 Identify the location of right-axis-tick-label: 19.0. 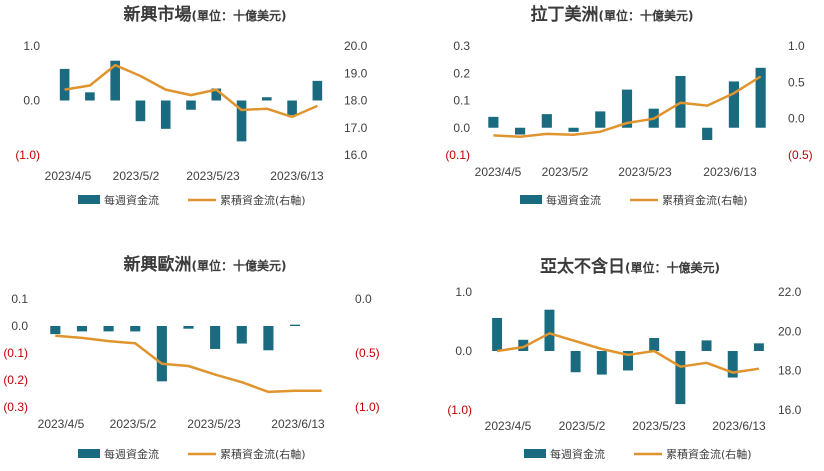
(356, 73).